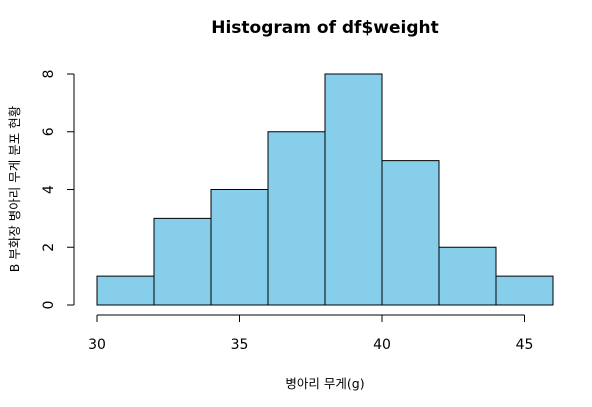 The width and height of the screenshot is (592, 407). What do you see at coordinates (382, 345) in the screenshot?
I see `x-tick-label: 40` at bounding box center [382, 345].